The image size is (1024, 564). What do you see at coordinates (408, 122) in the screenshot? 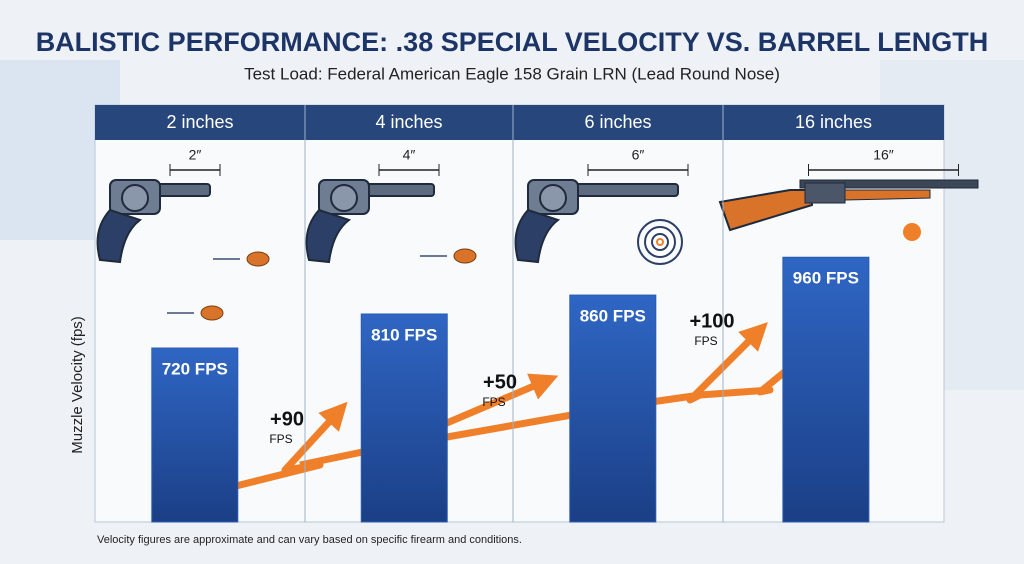
I see `x-tick-label: 4 inches` at bounding box center [408, 122].